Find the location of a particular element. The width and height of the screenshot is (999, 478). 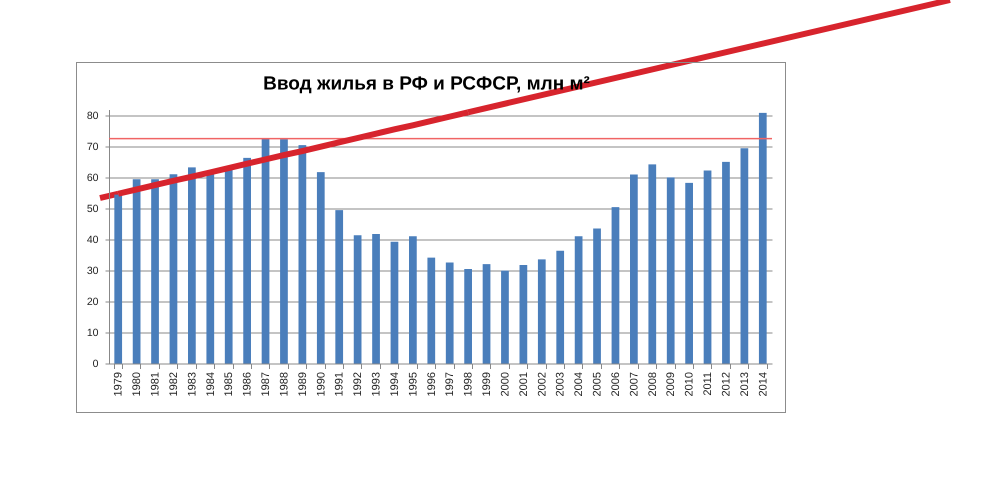

y-tick-label: 40 is located at coordinates (92, 240).